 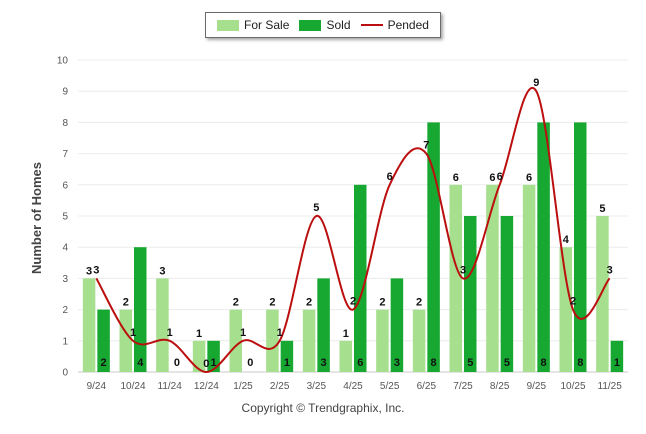 I want to click on data-label-for-sale: 5, so click(x=602, y=209).